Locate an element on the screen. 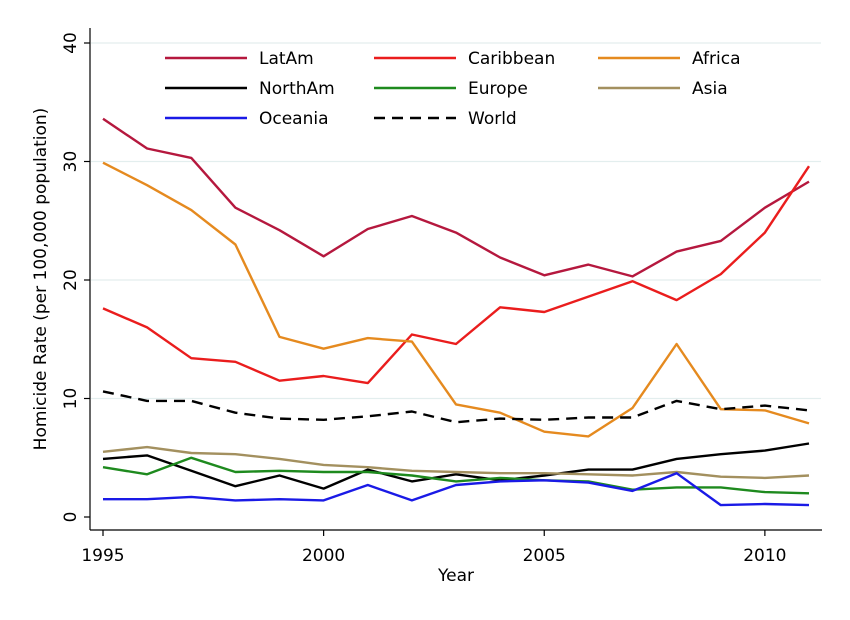 This screenshot has height=620, width=850. y-tick-label: 10 is located at coordinates (71, 399).